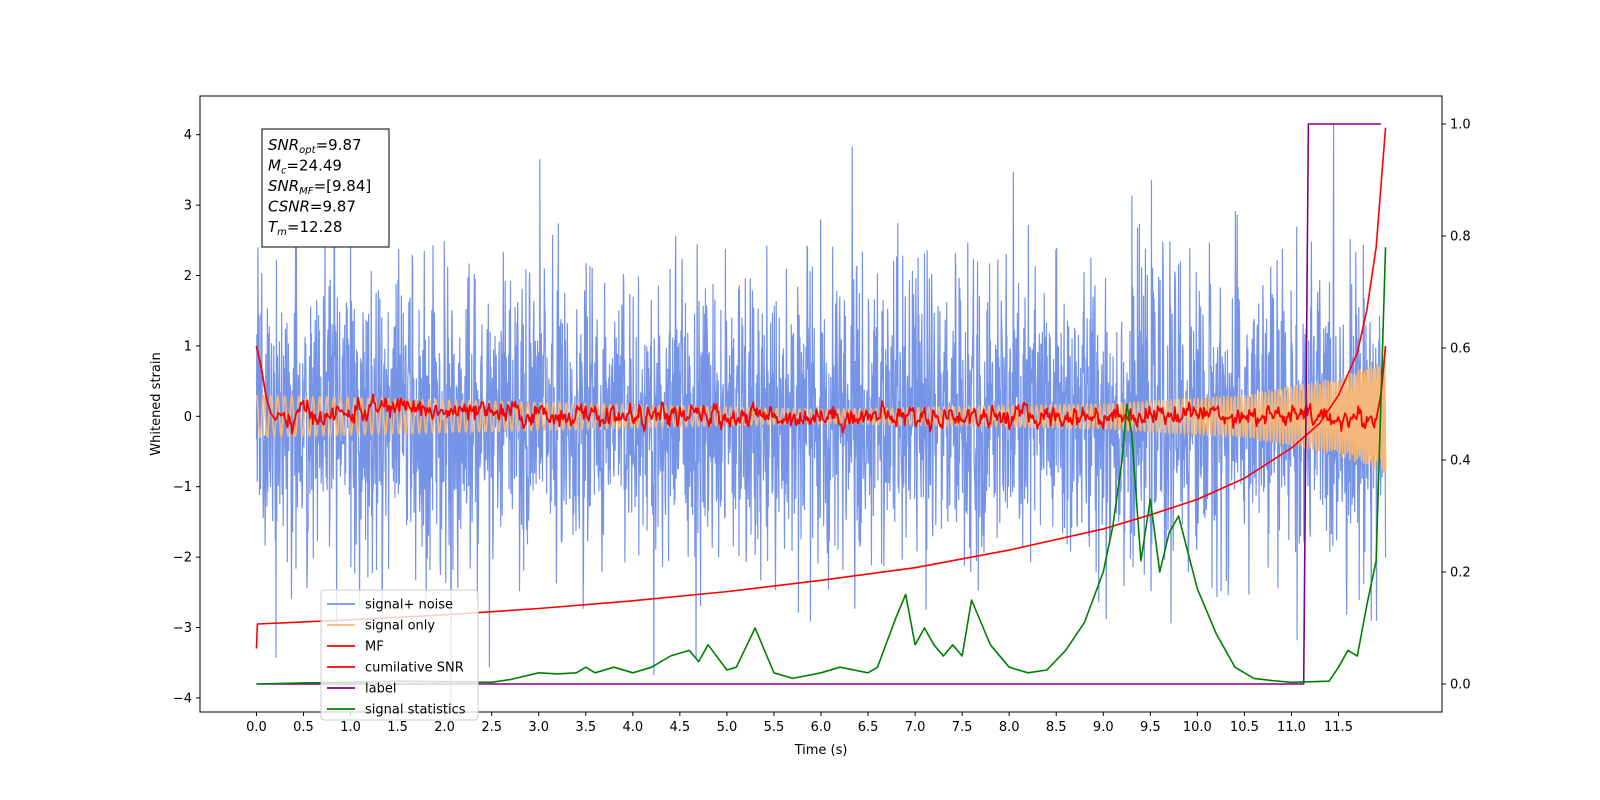  I want to click on x-tick-label: 4.5, so click(680, 727).